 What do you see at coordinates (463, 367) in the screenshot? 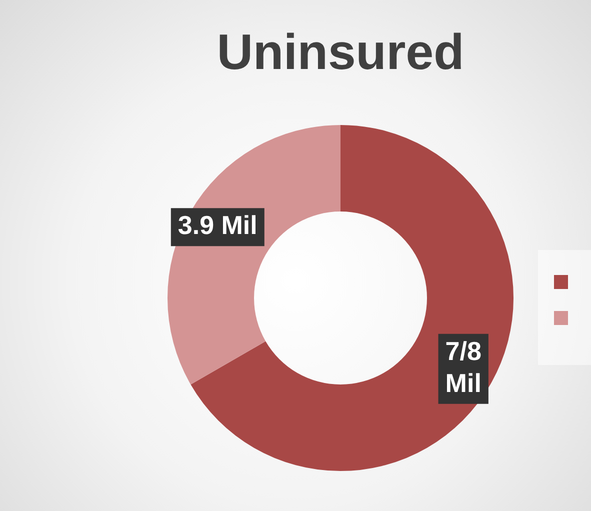
I see `data-label: 7/8 Mil` at bounding box center [463, 367].